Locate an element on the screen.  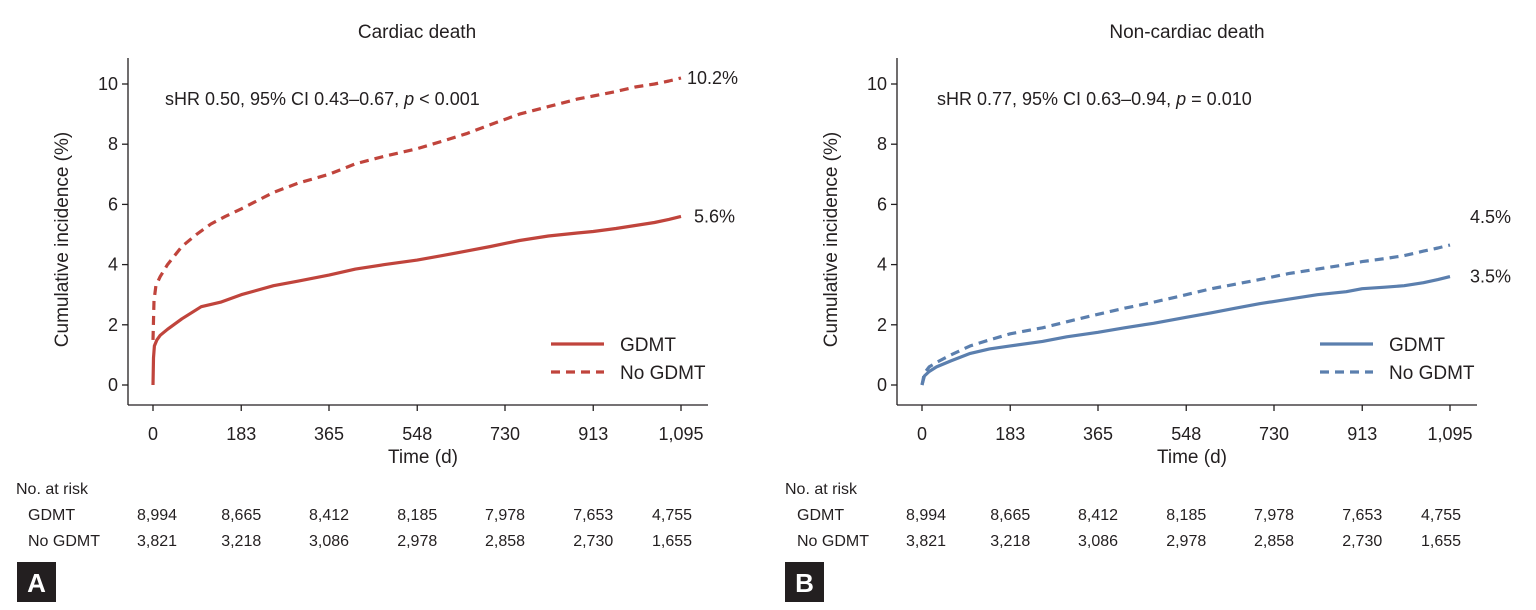
end-value-label: 5.6% is located at coordinates (714, 216).